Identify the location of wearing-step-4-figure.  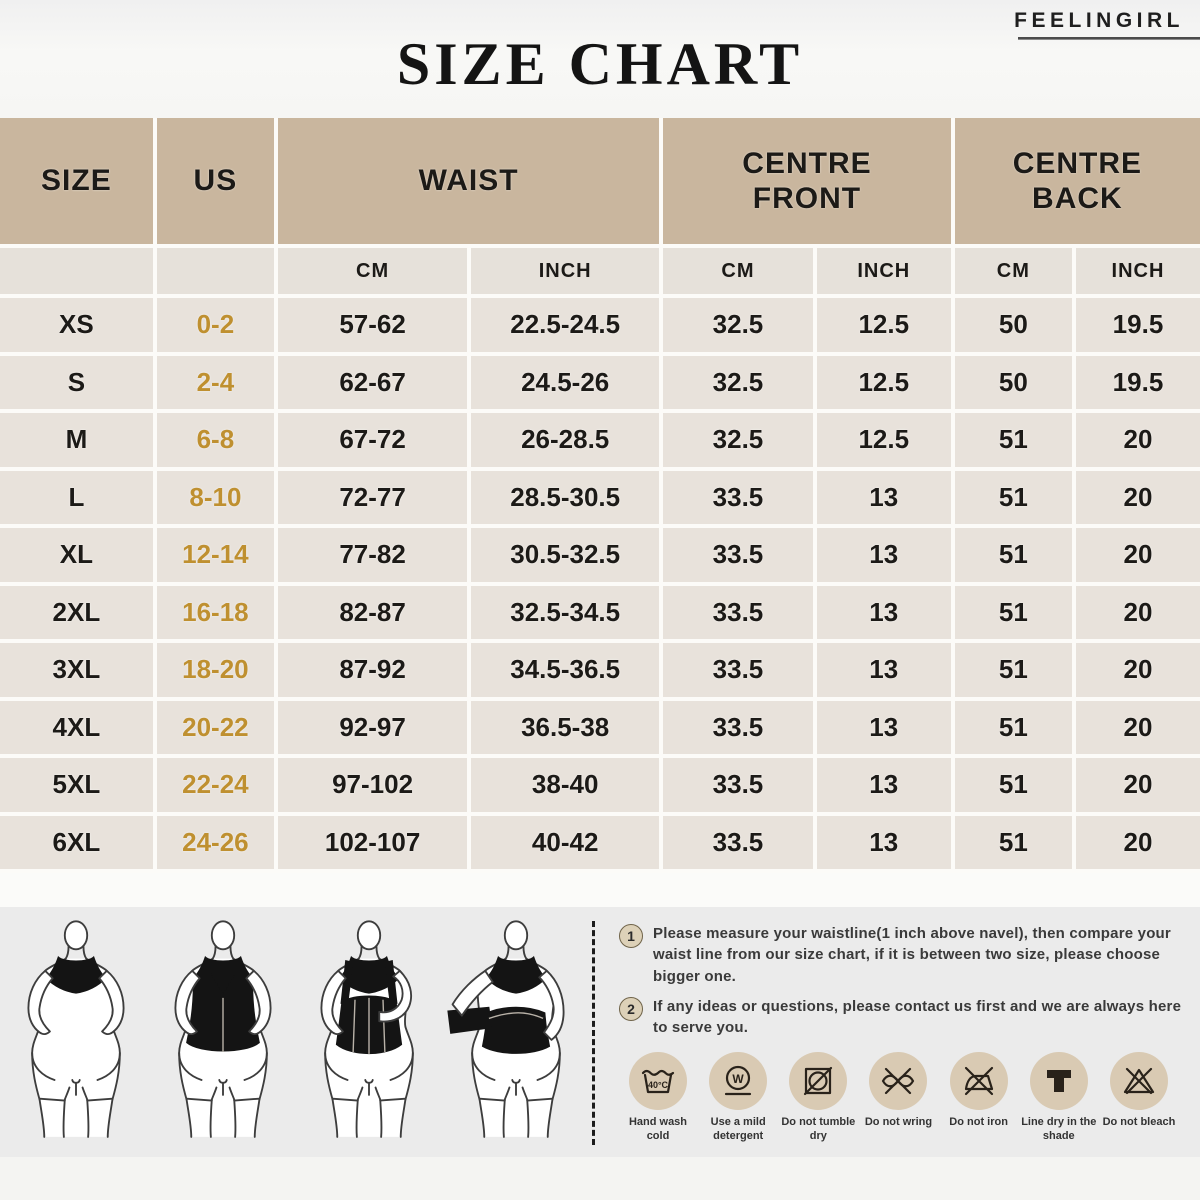
(505, 1029).